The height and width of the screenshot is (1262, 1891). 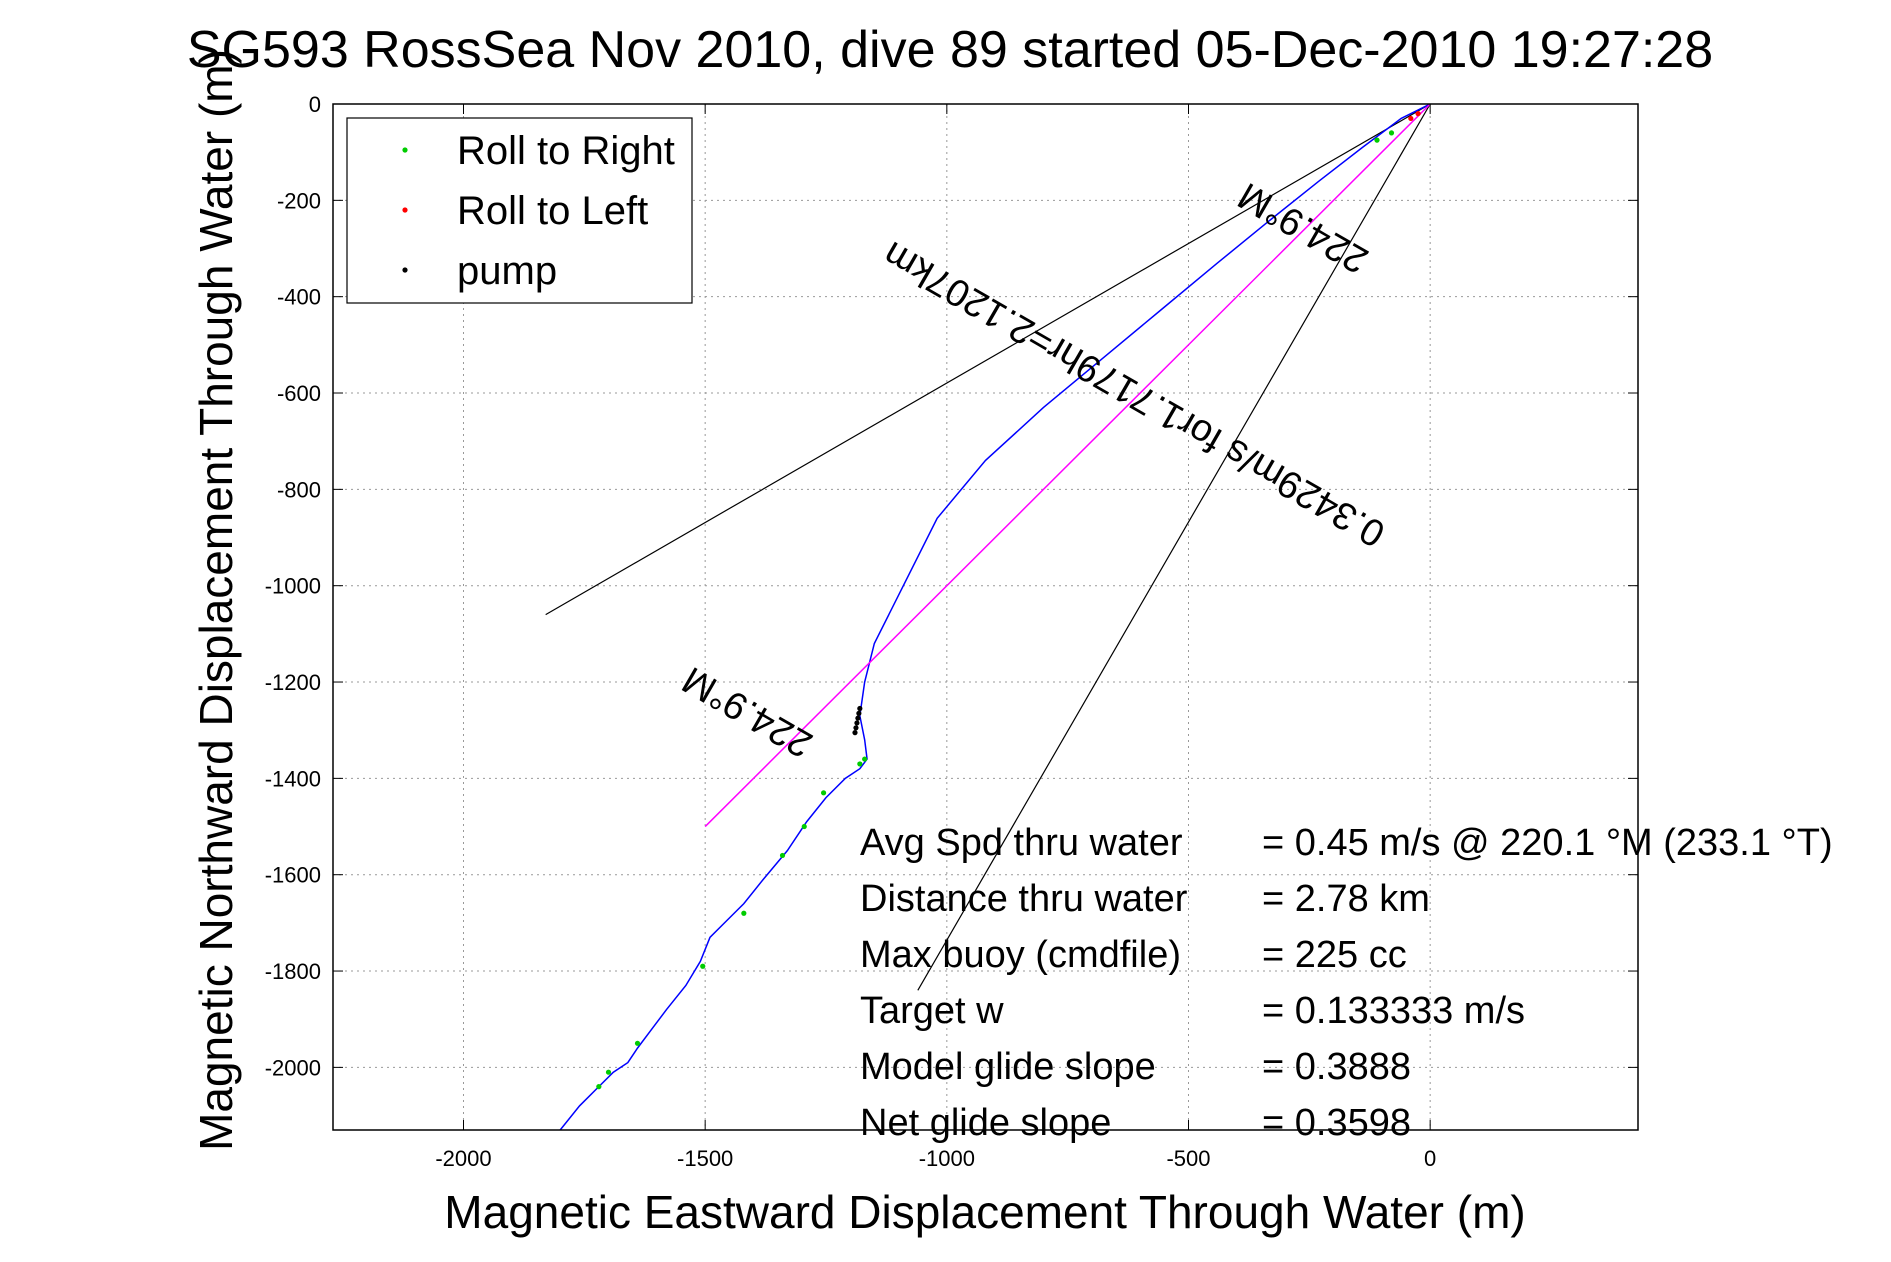 What do you see at coordinates (293, 1067) in the screenshot?
I see `y-tick-label: -2000` at bounding box center [293, 1067].